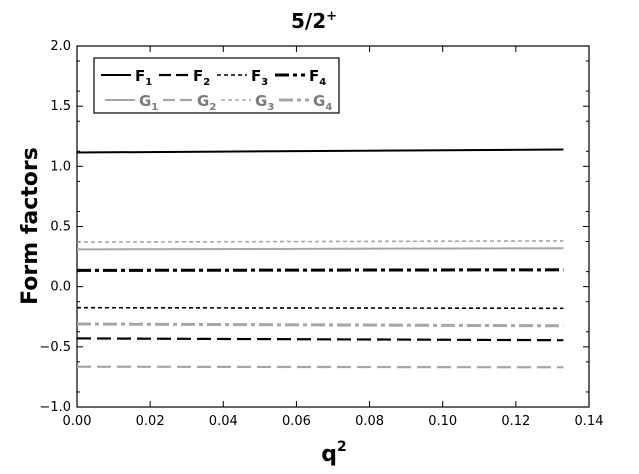 The height and width of the screenshot is (474, 639). Describe the element at coordinates (342, 447) in the screenshot. I see `x-axis-label-sup: 2` at that location.